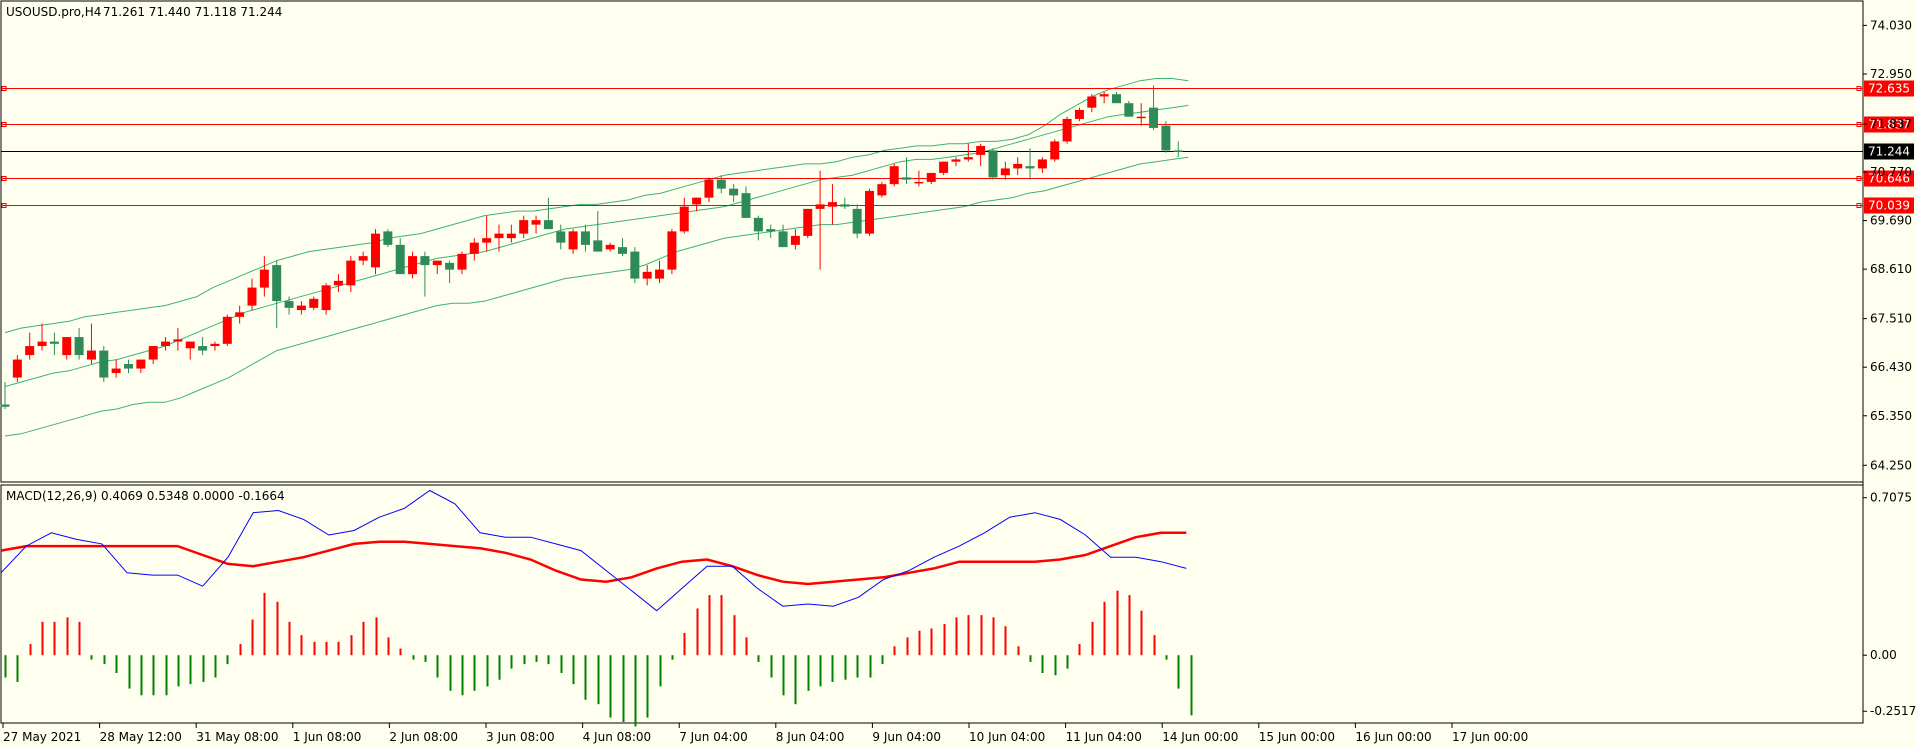 The image size is (1916, 747). What do you see at coordinates (1891, 319) in the screenshot?
I see `price-tick-label: 67.510` at bounding box center [1891, 319].